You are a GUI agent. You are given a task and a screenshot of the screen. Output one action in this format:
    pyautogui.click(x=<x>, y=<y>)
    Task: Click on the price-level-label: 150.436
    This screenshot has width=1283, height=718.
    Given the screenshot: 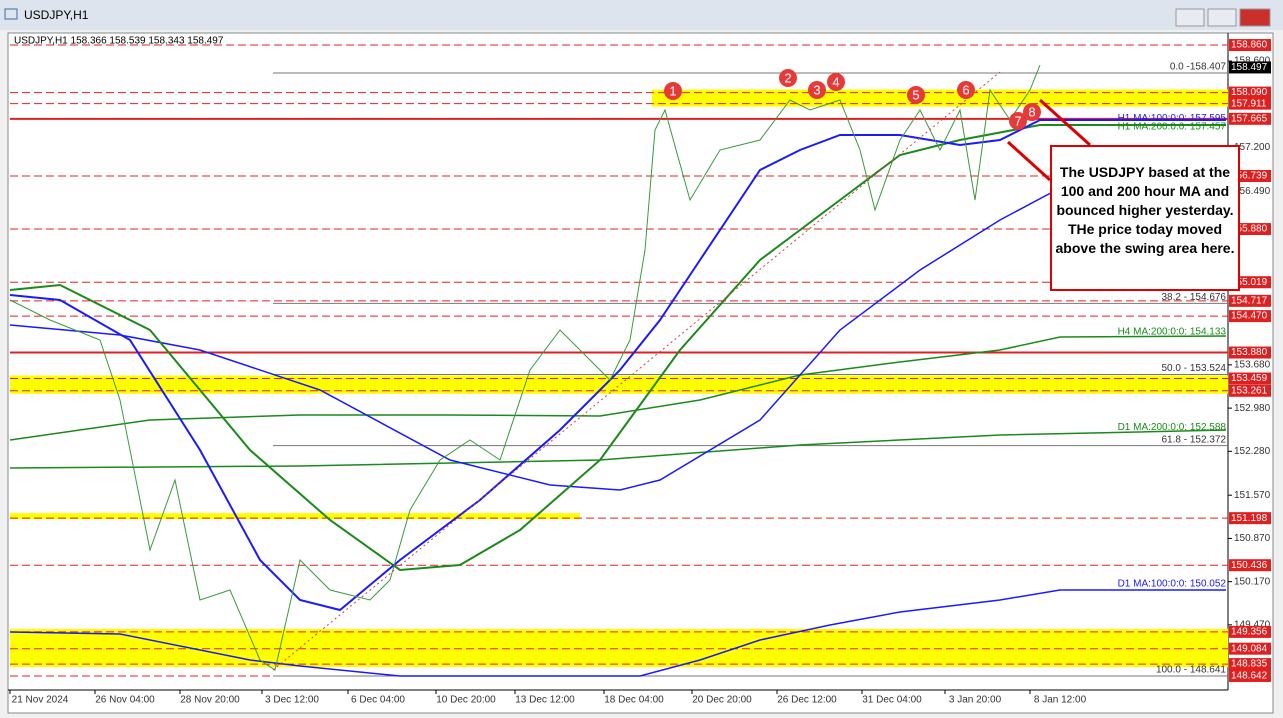 What is the action you would take?
    pyautogui.click(x=1249, y=565)
    